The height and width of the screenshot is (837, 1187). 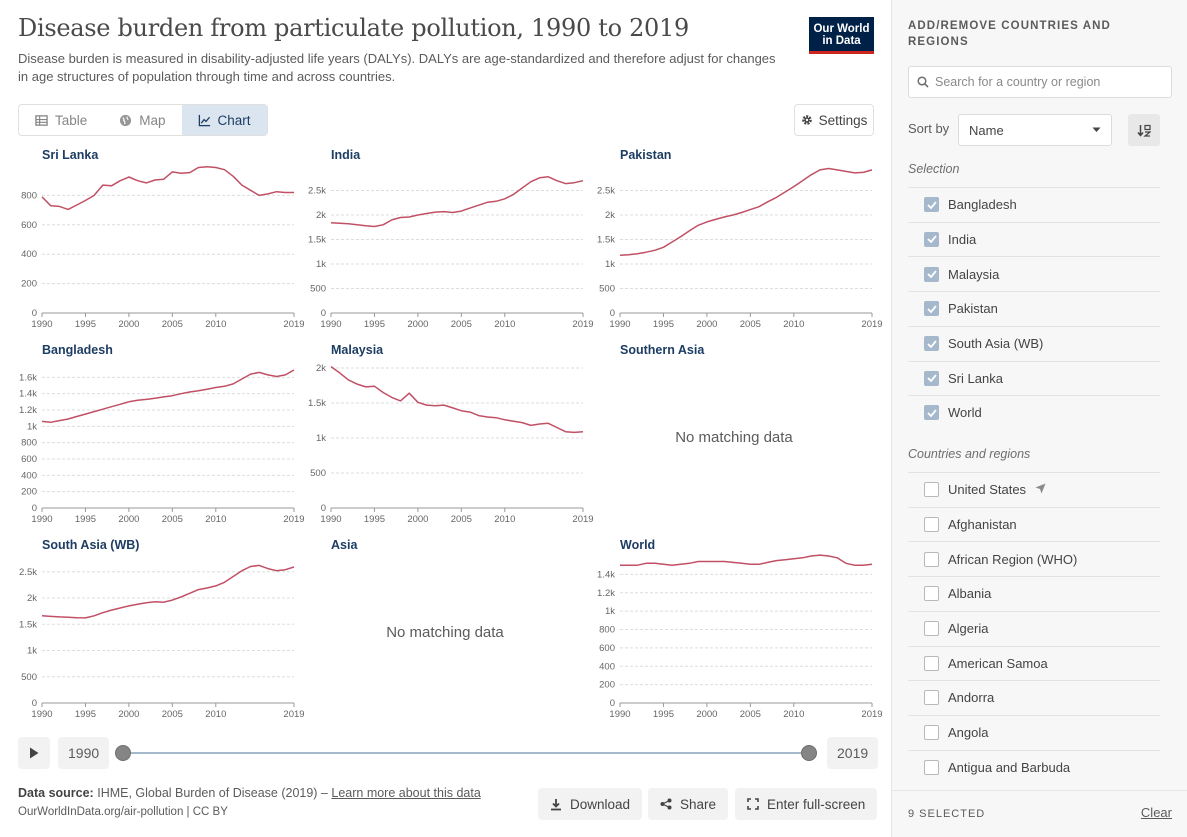 I want to click on sort-select: Name, so click(x=1035, y=130).